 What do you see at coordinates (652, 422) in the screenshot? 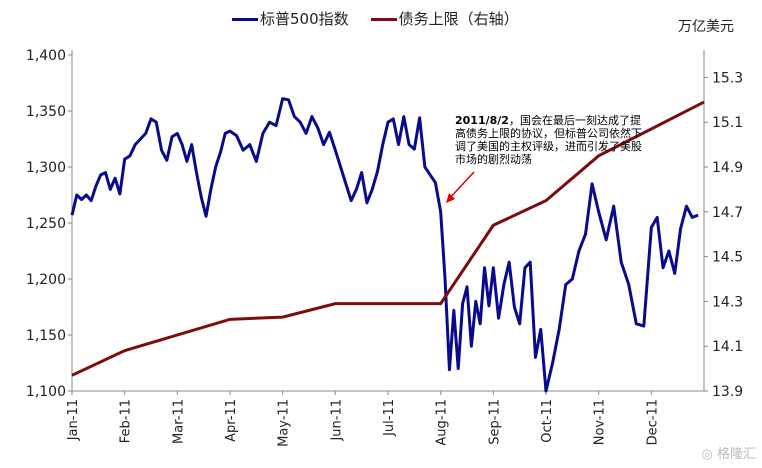
I see `x-tick-label: Dec-11` at bounding box center [652, 422].